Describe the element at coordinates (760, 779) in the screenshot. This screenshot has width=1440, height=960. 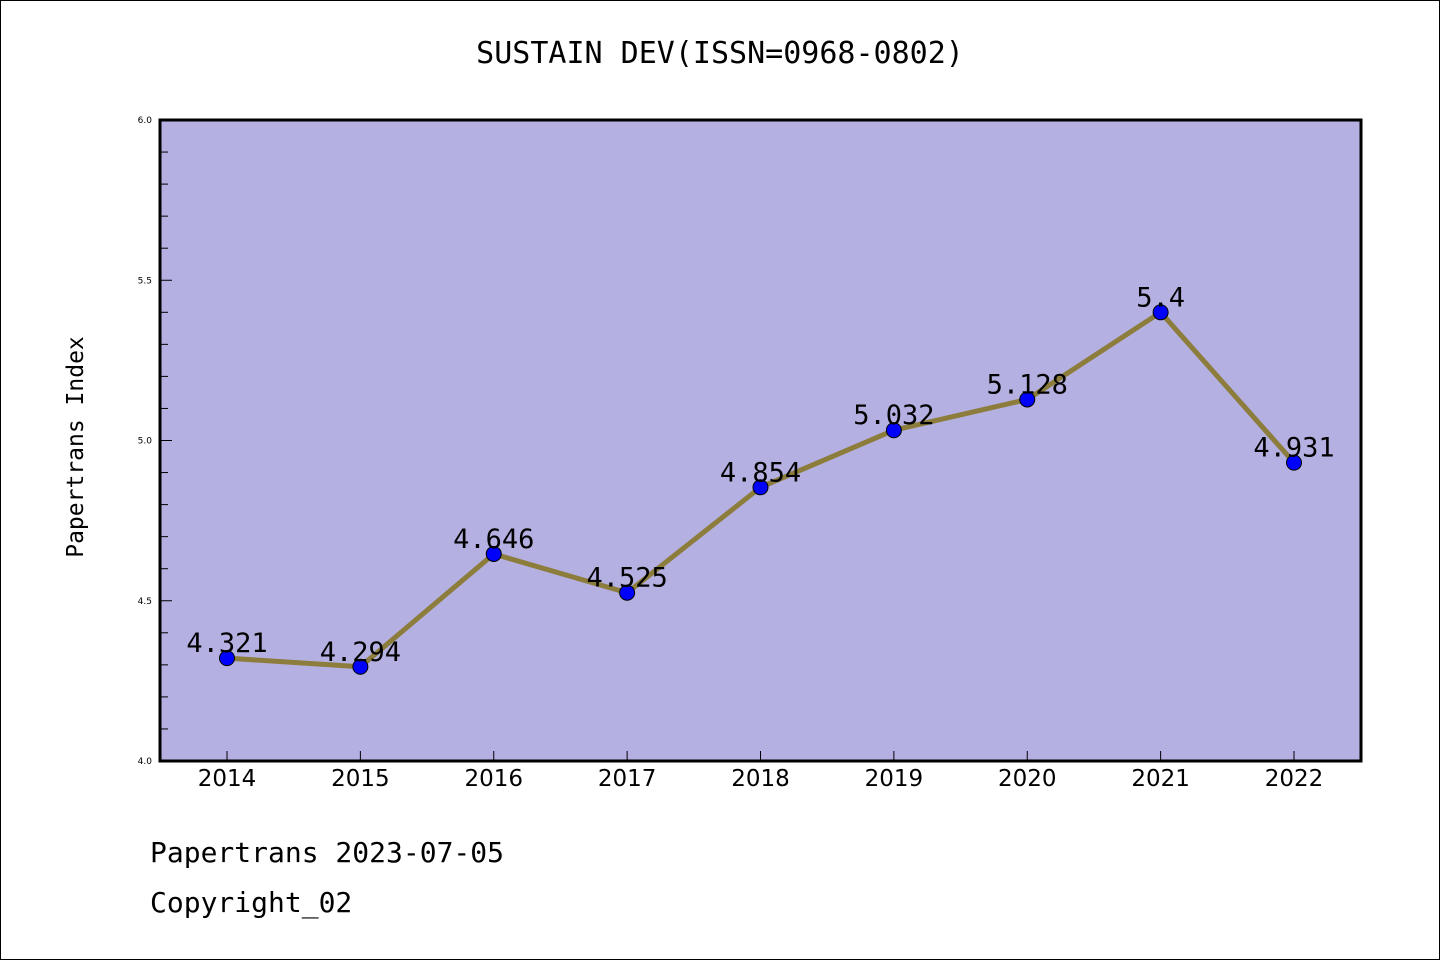
I see `x-tick-label: 2018` at that location.